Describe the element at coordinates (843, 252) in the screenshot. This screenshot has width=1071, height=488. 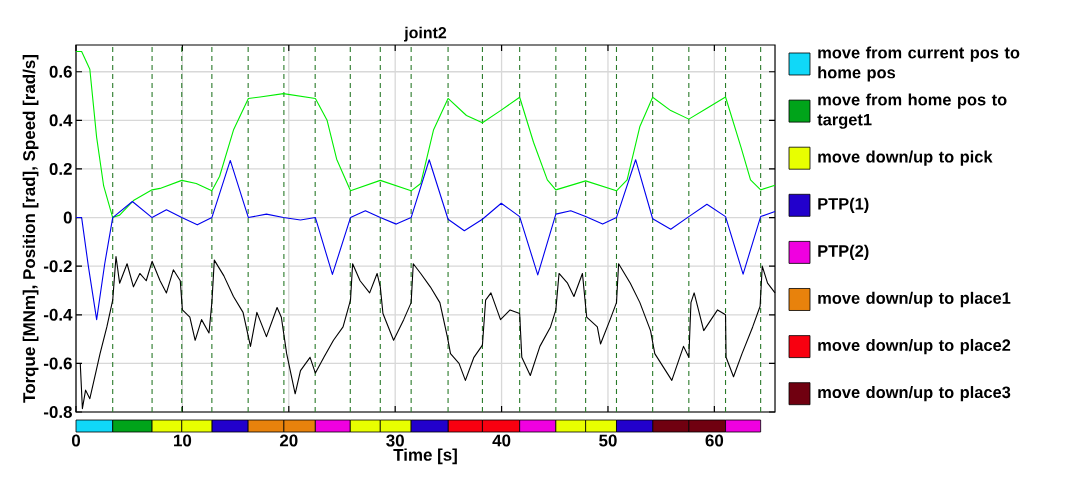
I see `legend-label: PTP(2)` at that location.